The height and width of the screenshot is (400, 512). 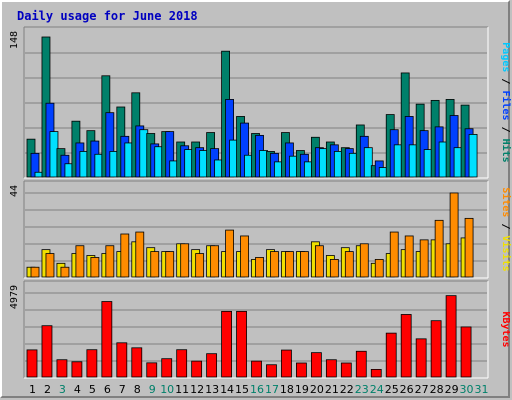 I want to click on legend-segment: Pages, so click(x=505, y=57).